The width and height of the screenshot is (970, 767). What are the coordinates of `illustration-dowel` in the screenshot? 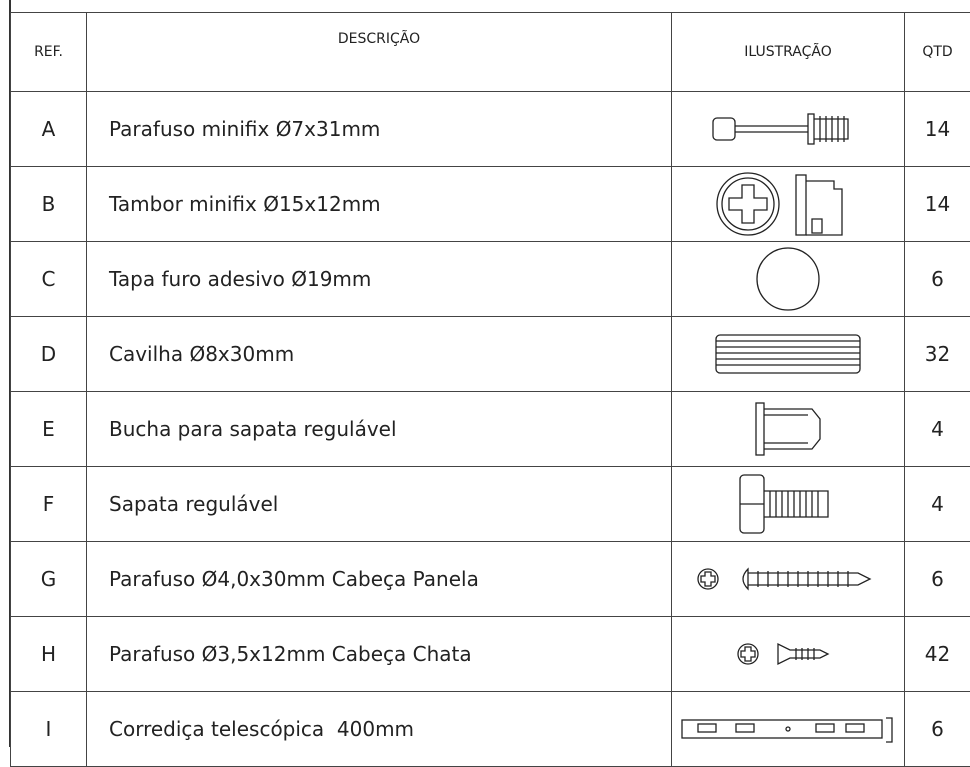 It's located at (788, 354).